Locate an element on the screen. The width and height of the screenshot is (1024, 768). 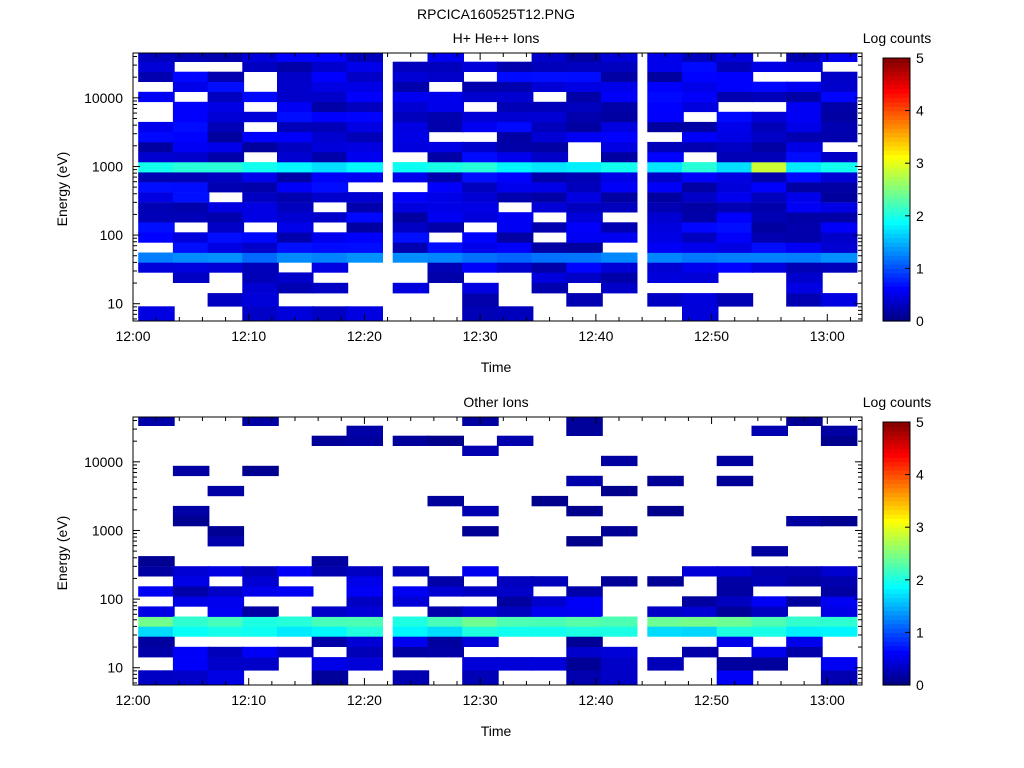
y-axis-label: Energy (eV) is located at coordinates (62, 553).